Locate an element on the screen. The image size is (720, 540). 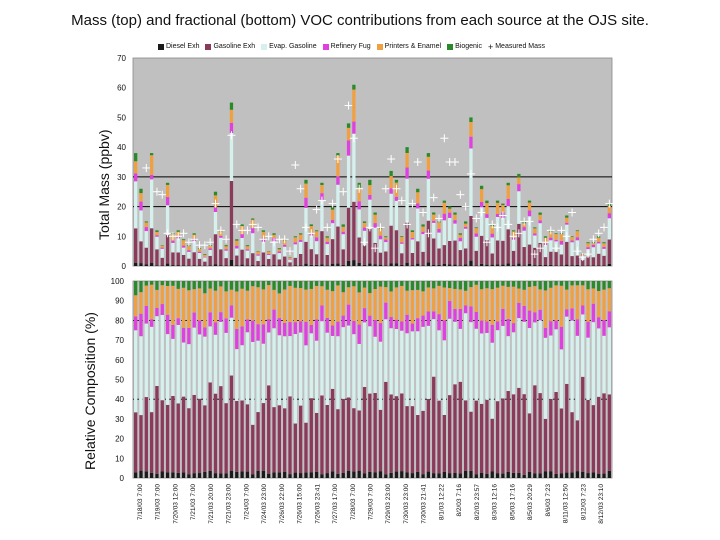
x-tick-label: 8/2/03 23:57 is located at coordinates (477, 502).